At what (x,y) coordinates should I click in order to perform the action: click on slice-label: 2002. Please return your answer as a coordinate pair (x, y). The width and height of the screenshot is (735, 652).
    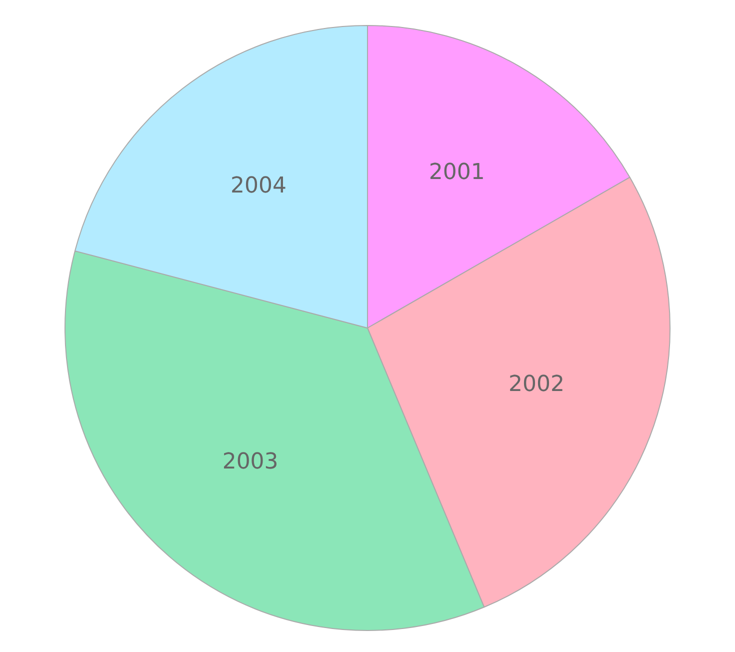
    Looking at the image, I should click on (536, 384).